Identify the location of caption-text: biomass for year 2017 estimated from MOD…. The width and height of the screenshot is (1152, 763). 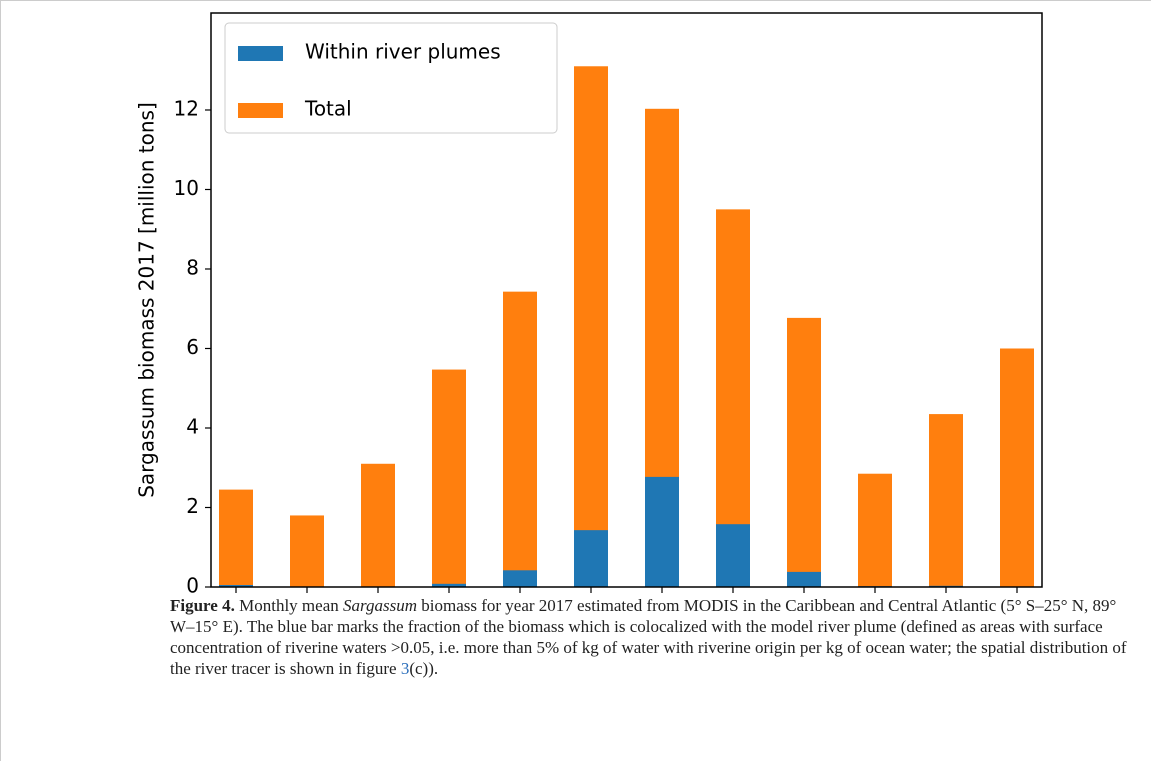
(648, 637).